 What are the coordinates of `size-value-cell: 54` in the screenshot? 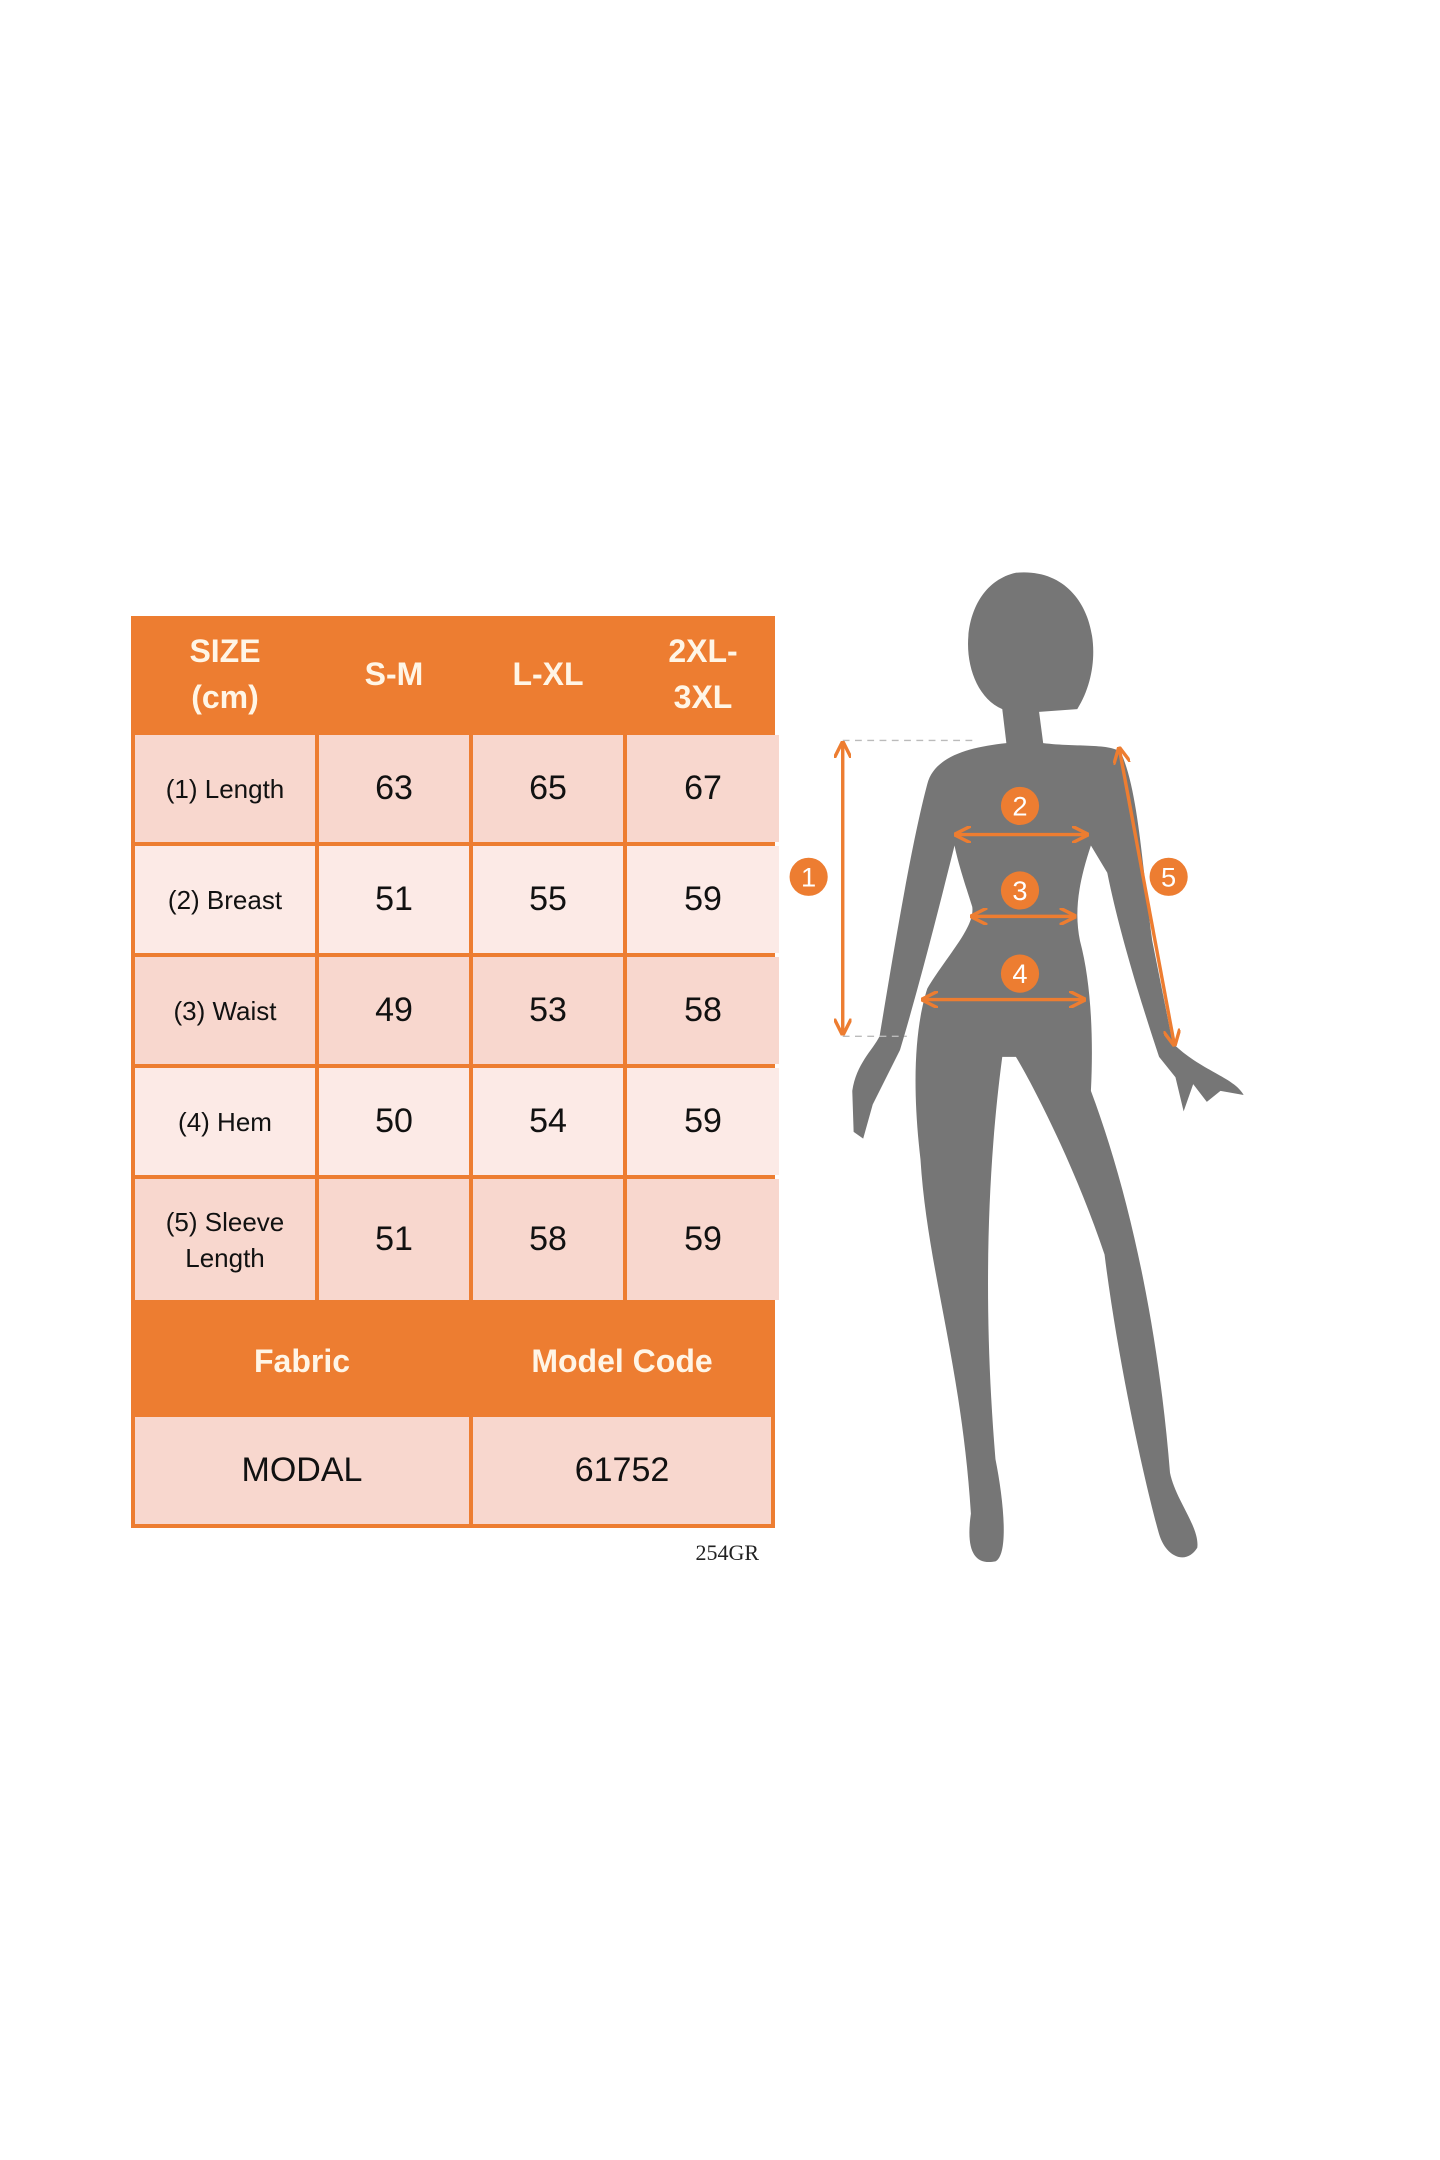 It's located at (548, 1121).